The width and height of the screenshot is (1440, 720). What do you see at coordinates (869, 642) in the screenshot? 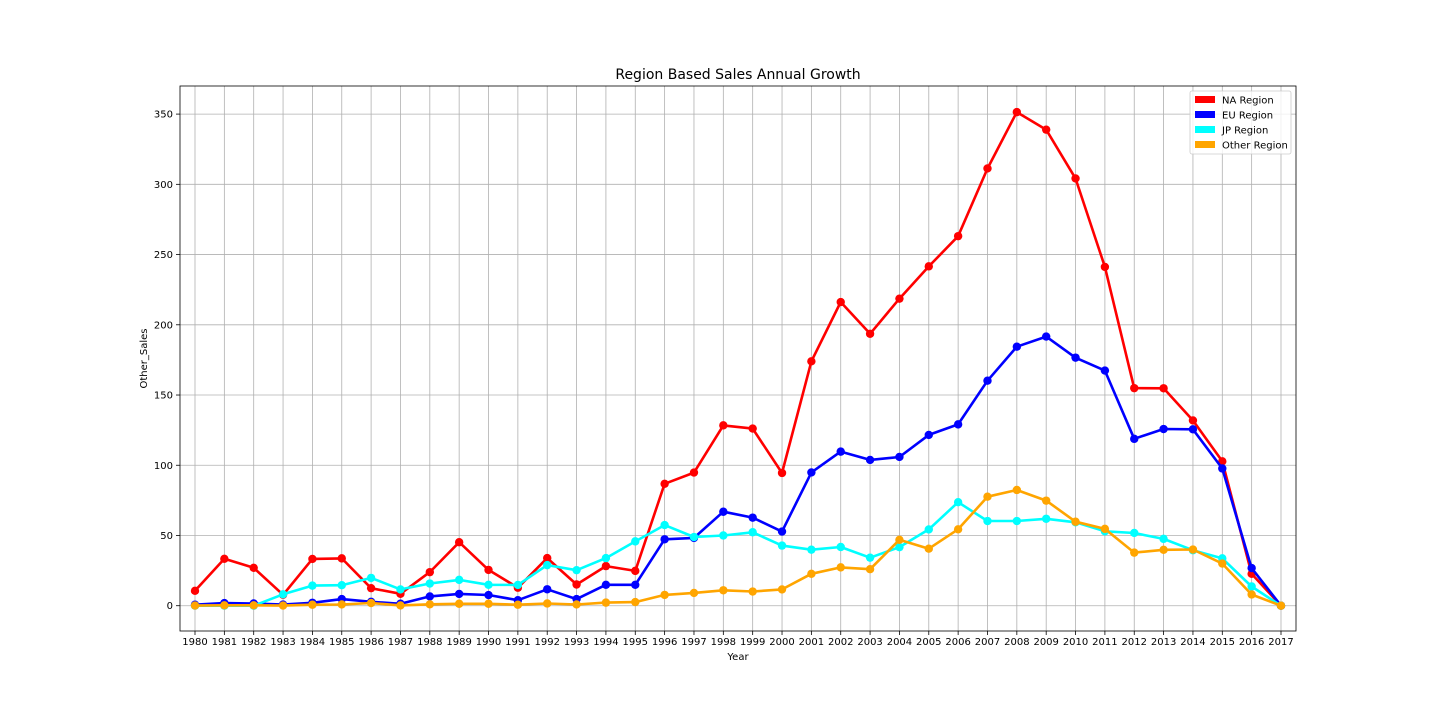
I see `x-tick-label: 2003` at bounding box center [869, 642].